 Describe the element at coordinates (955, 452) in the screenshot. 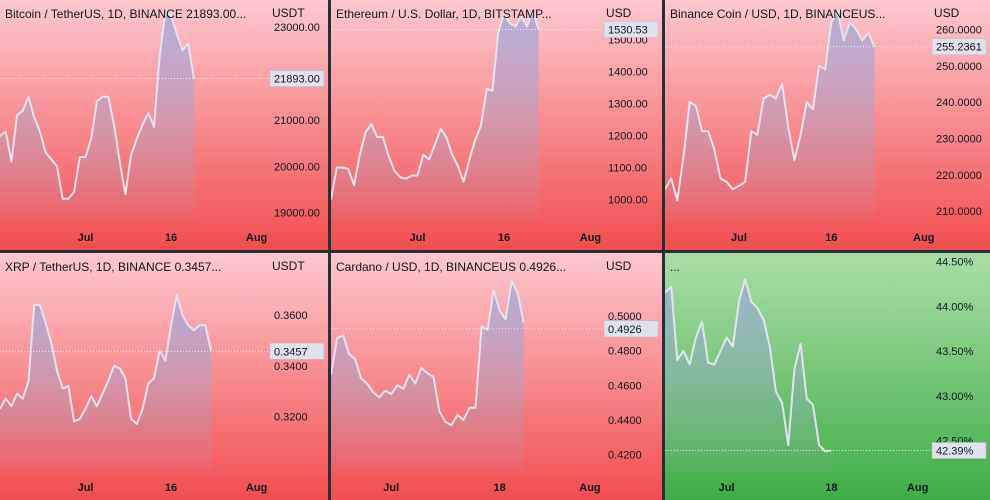

I see `last-price-label: 42.39%` at that location.